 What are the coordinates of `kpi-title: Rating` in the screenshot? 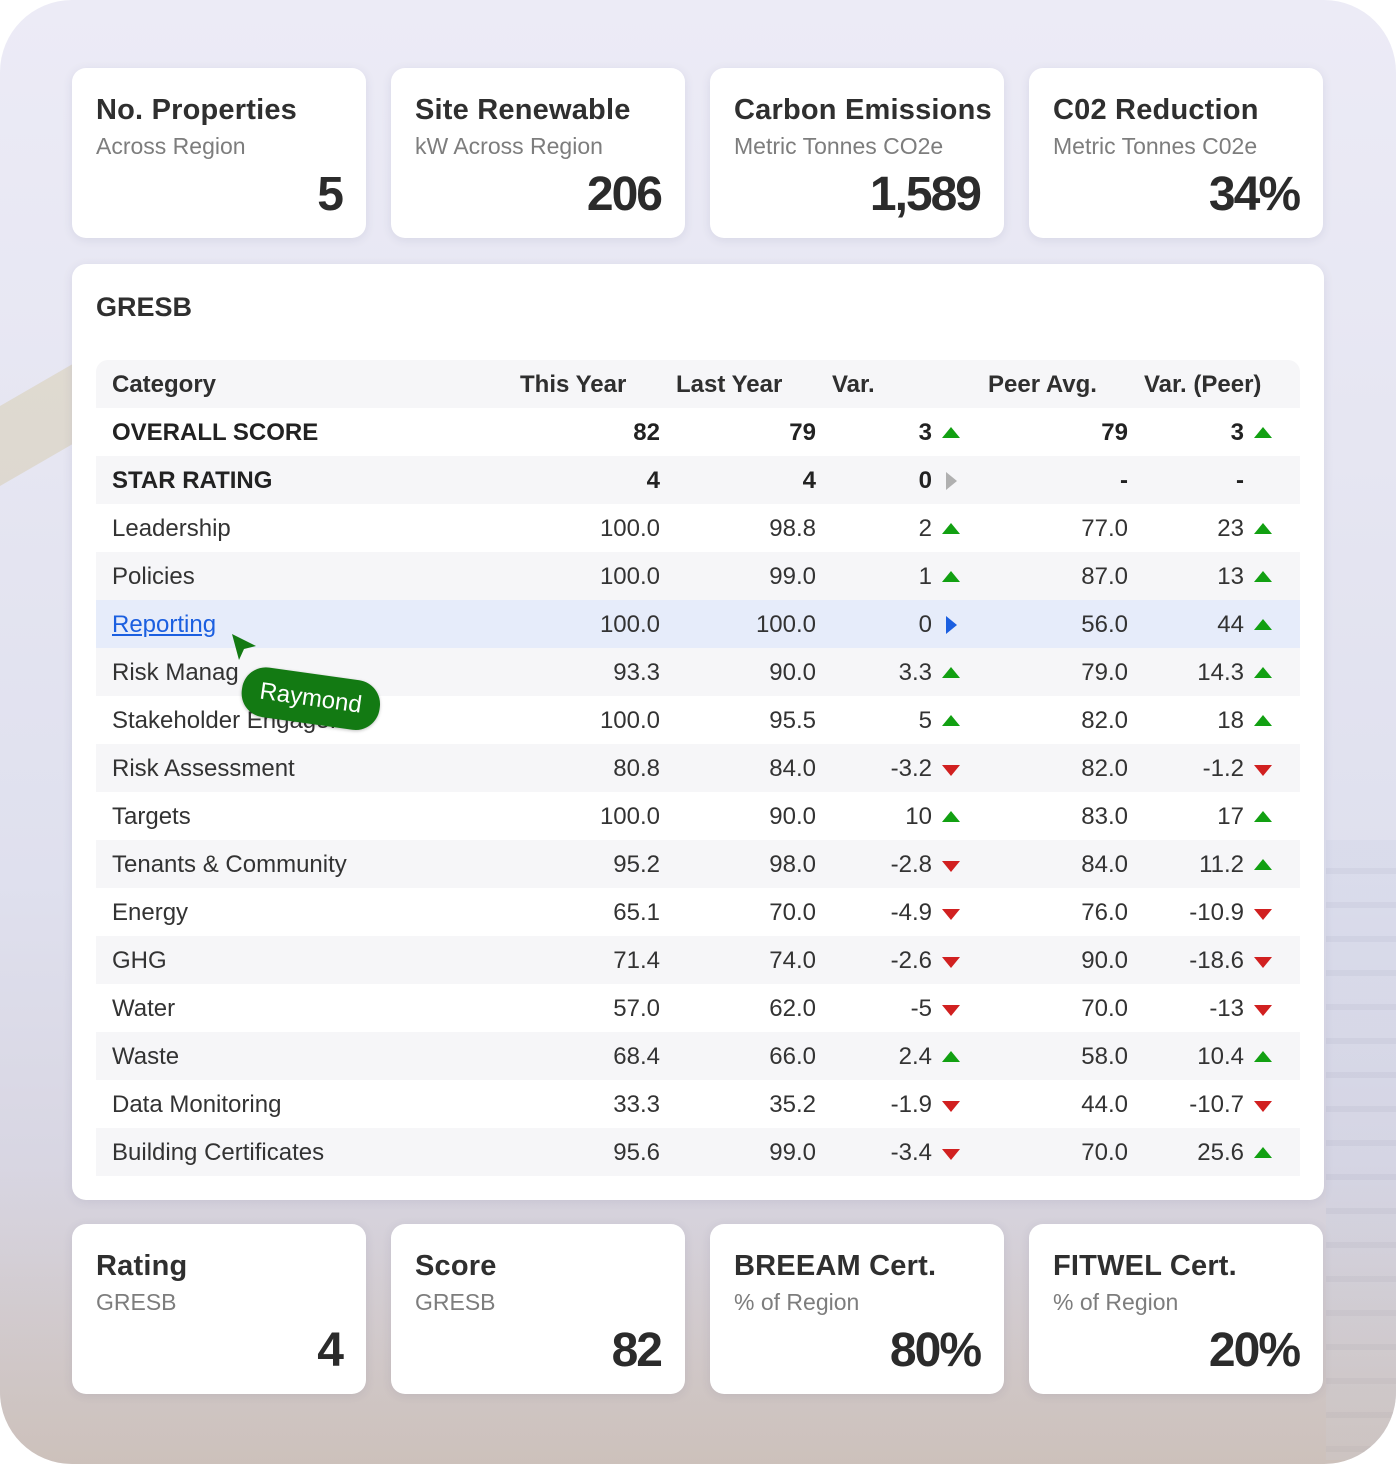 It's located at (142, 1266).